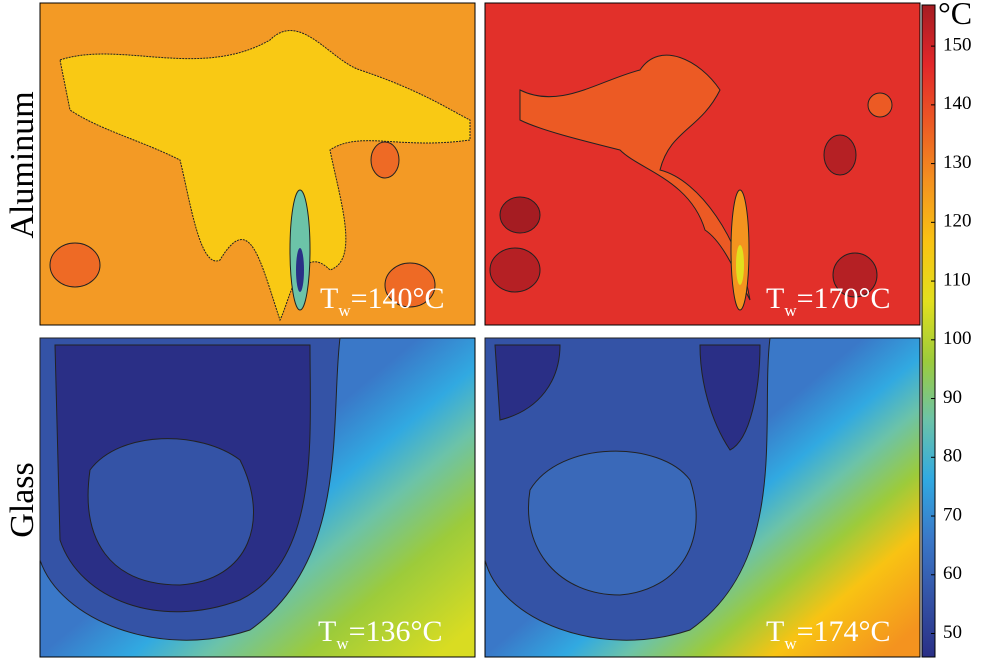 The width and height of the screenshot is (981, 662). I want to click on colorbar-tick-label: 70, so click(952, 514).